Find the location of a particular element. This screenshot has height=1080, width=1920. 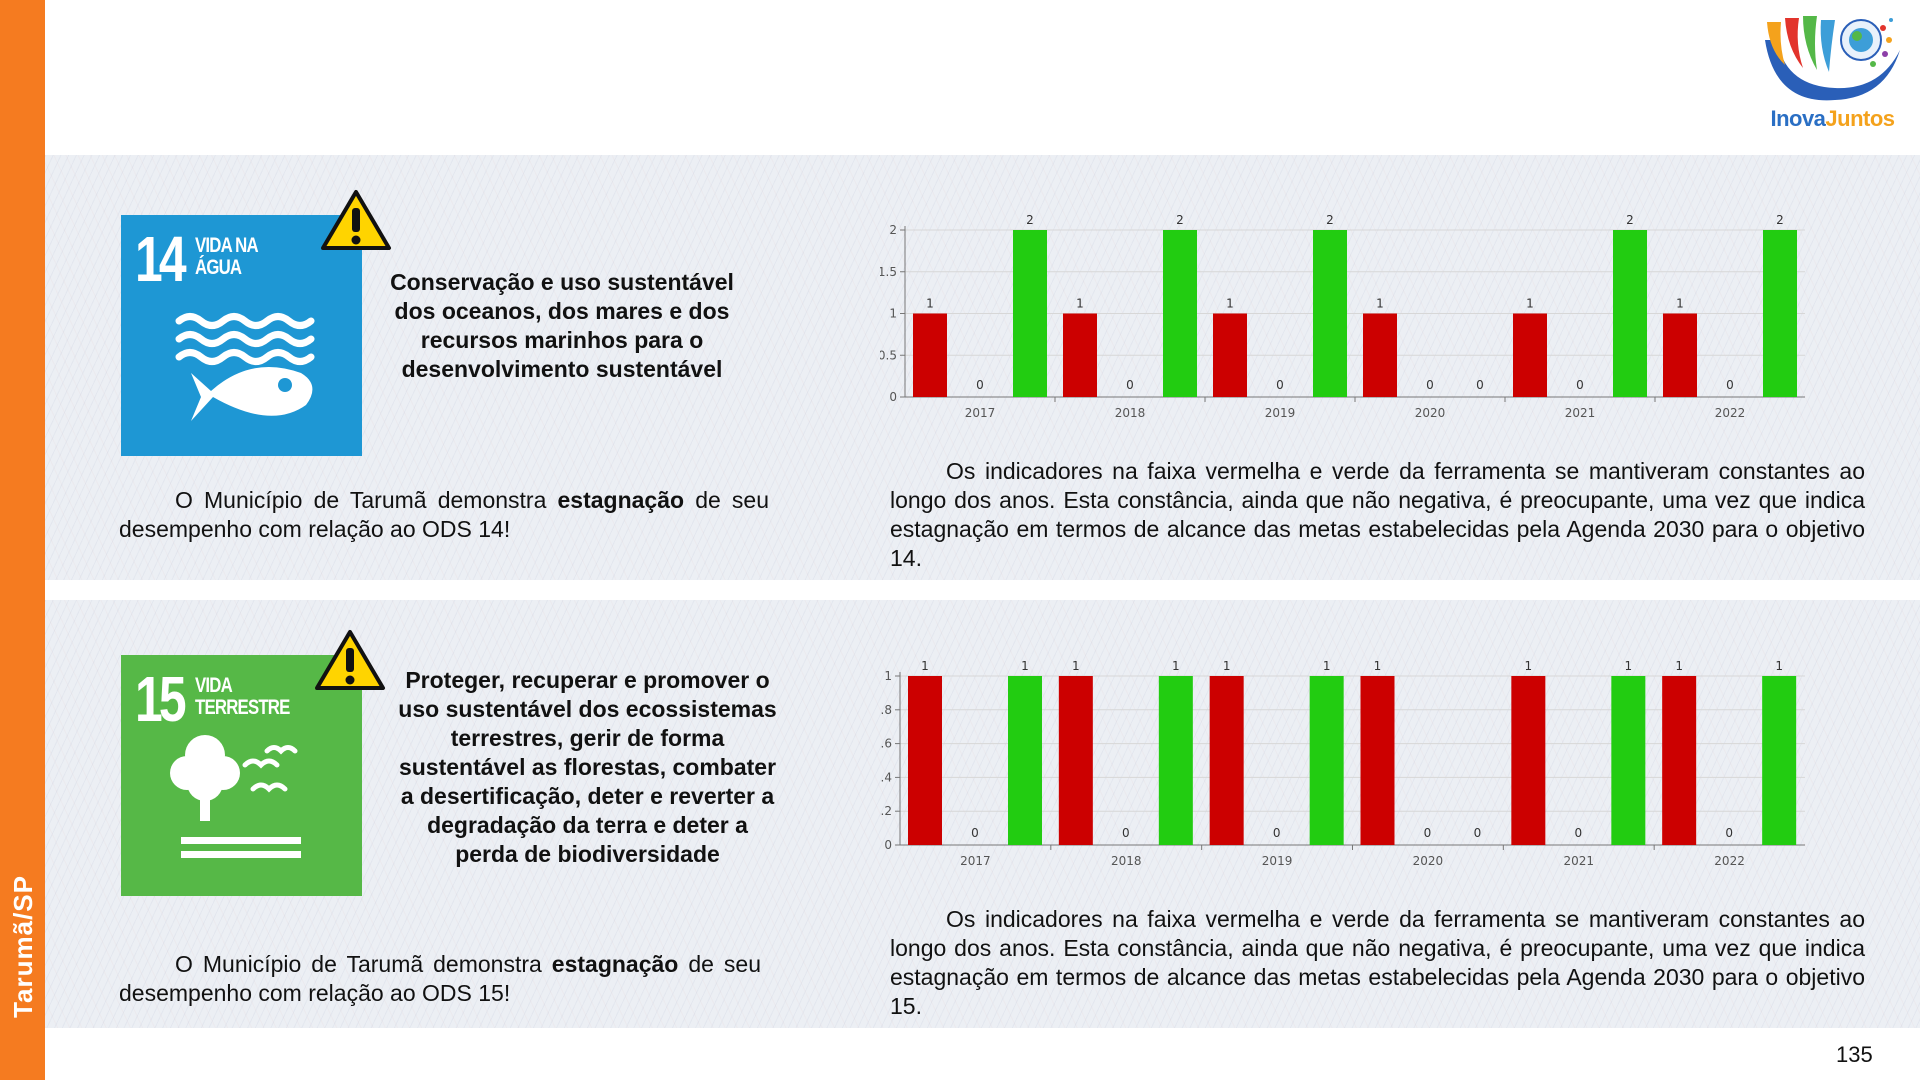

sidebar: Tarumã/SP is located at coordinates (22, 540).